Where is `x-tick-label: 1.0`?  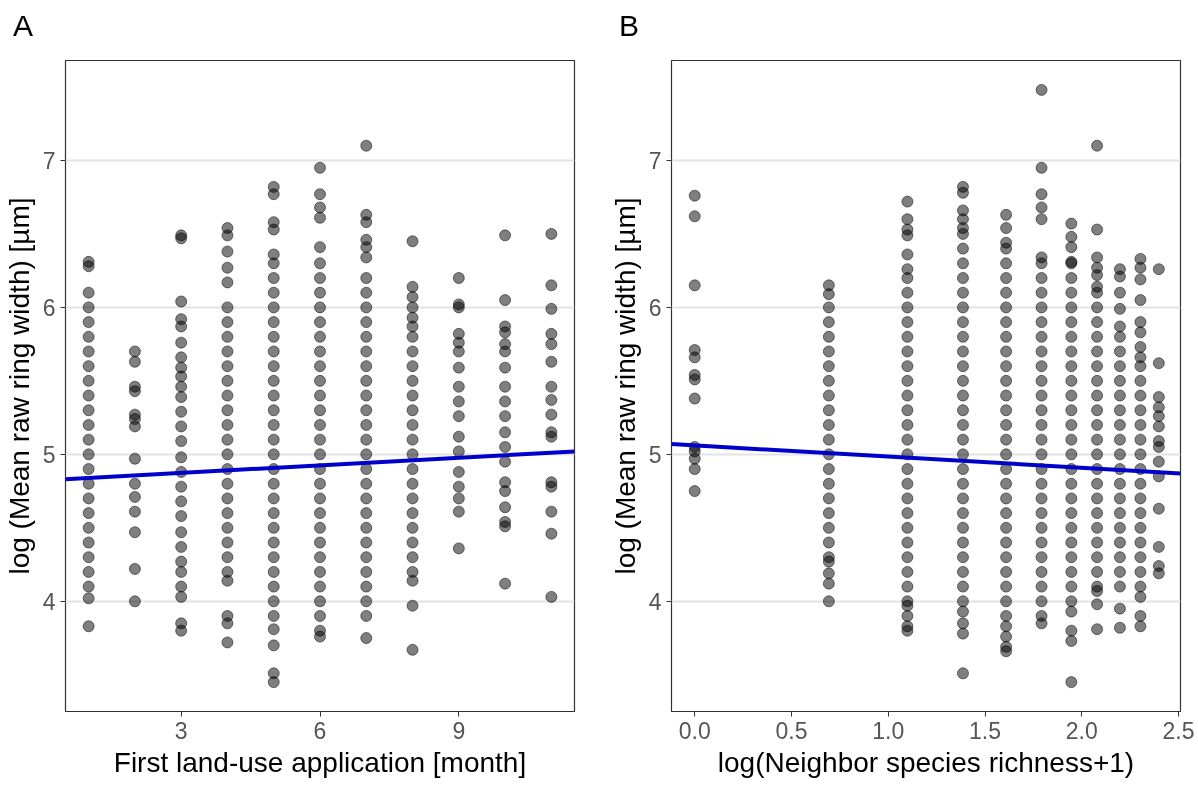
x-tick-label: 1.0 is located at coordinates (888, 730).